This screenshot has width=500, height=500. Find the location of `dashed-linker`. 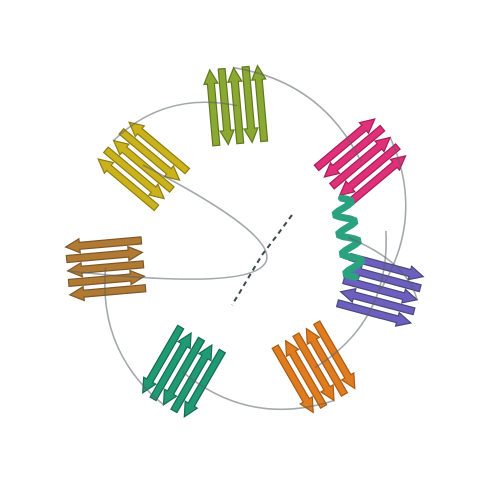

dashed-linker is located at coordinates (262, 260).